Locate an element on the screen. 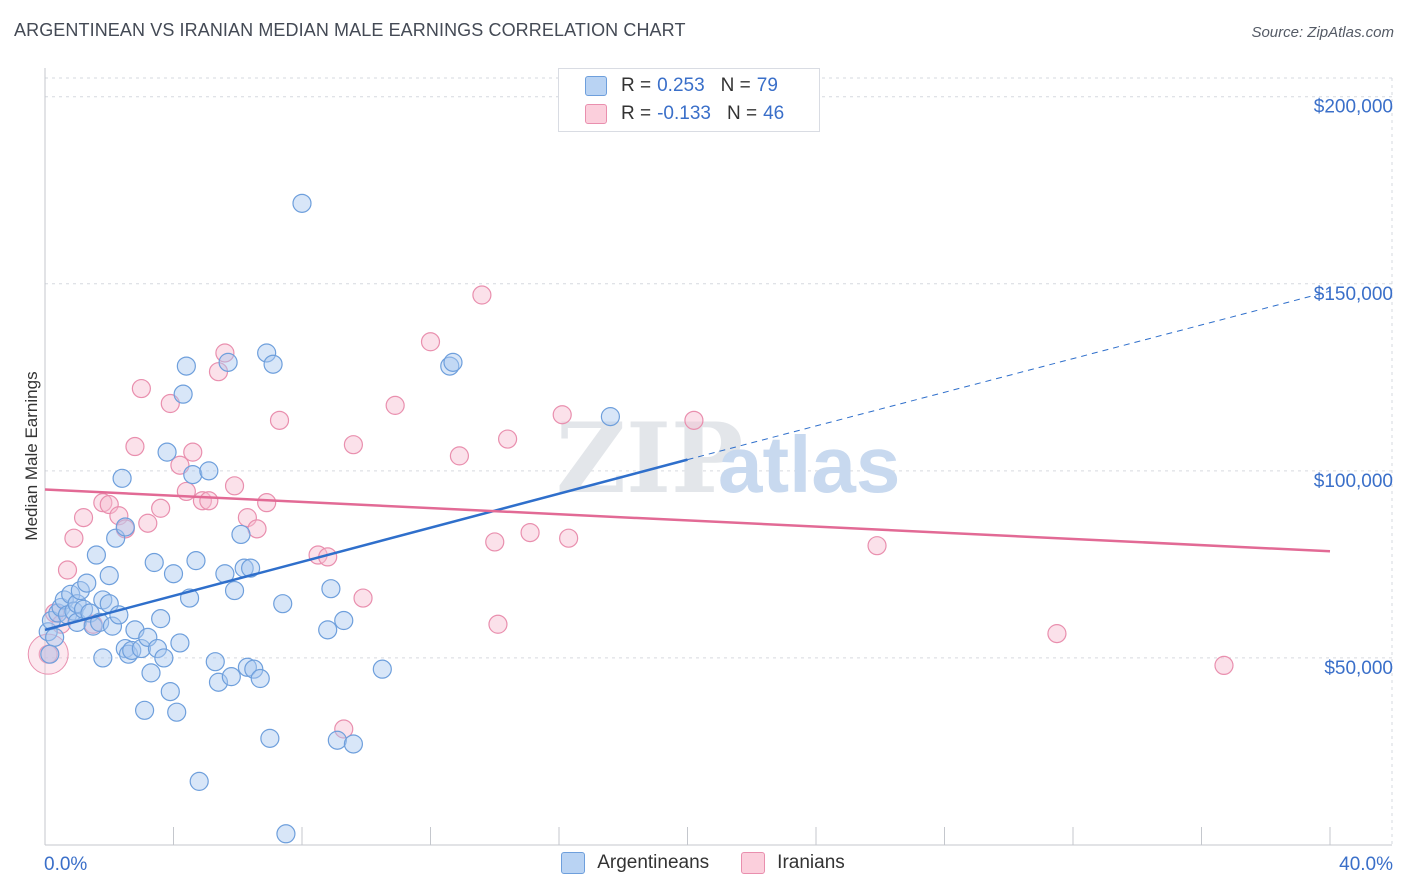  x-tick-label: 0.0% is located at coordinates (65, 864).